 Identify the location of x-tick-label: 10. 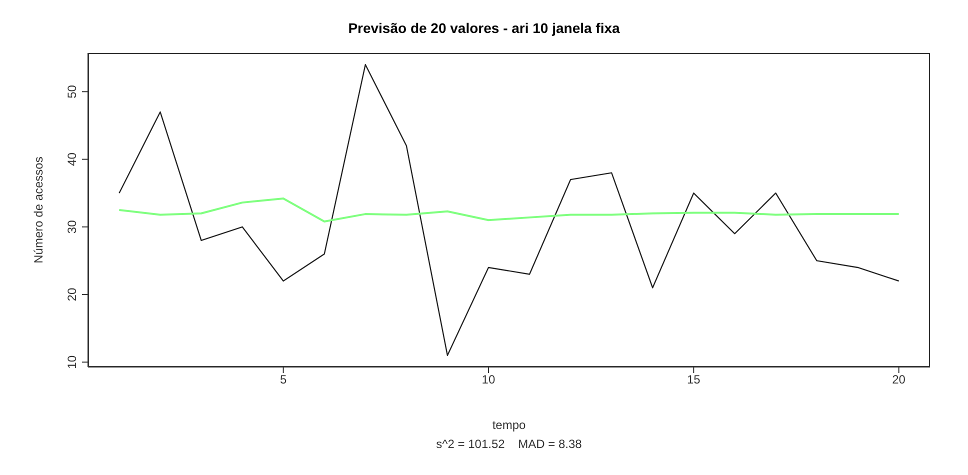
(489, 379).